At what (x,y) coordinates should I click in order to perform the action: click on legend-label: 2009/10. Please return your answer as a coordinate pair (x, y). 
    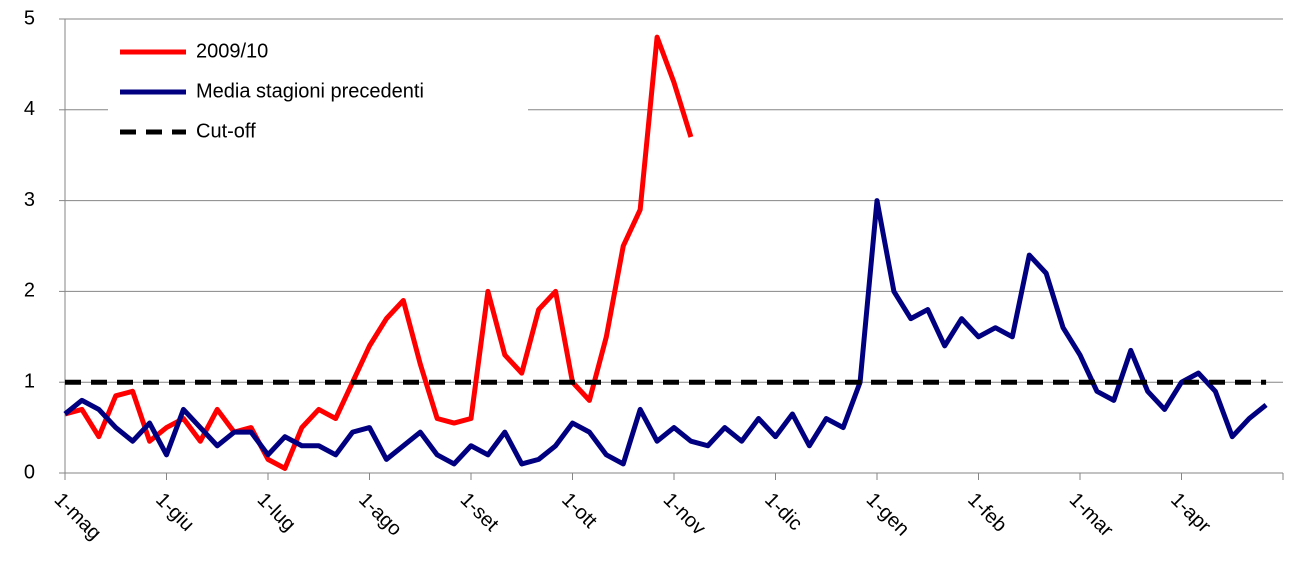
    Looking at the image, I should click on (232, 51).